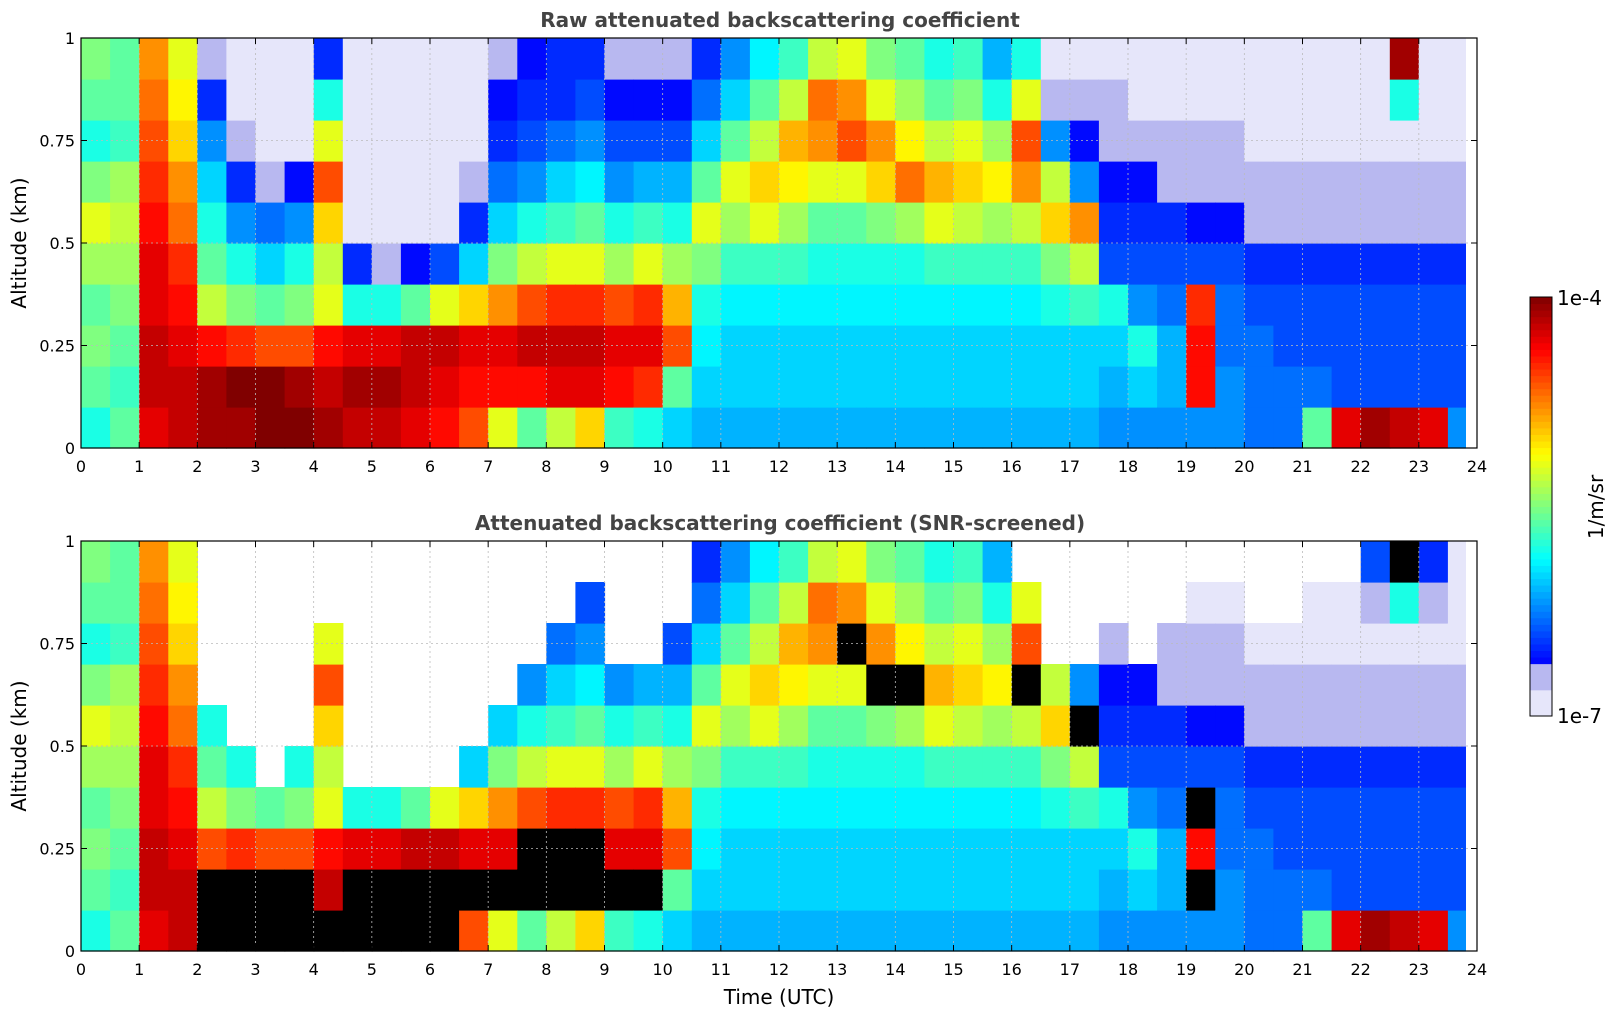  Describe the element at coordinates (1579, 716) in the screenshot. I see `colorbar-min-label: 1e-7` at that location.